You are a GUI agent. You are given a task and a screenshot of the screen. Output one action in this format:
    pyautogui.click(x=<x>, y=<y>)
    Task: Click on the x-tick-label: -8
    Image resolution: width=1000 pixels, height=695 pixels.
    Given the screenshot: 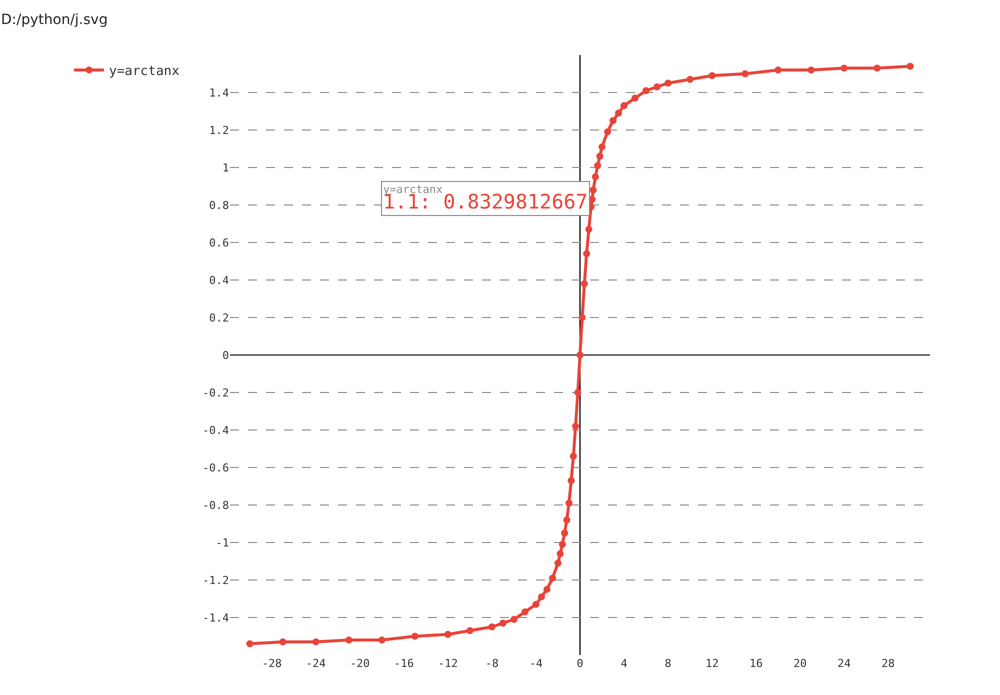 What is the action you would take?
    pyautogui.click(x=492, y=663)
    